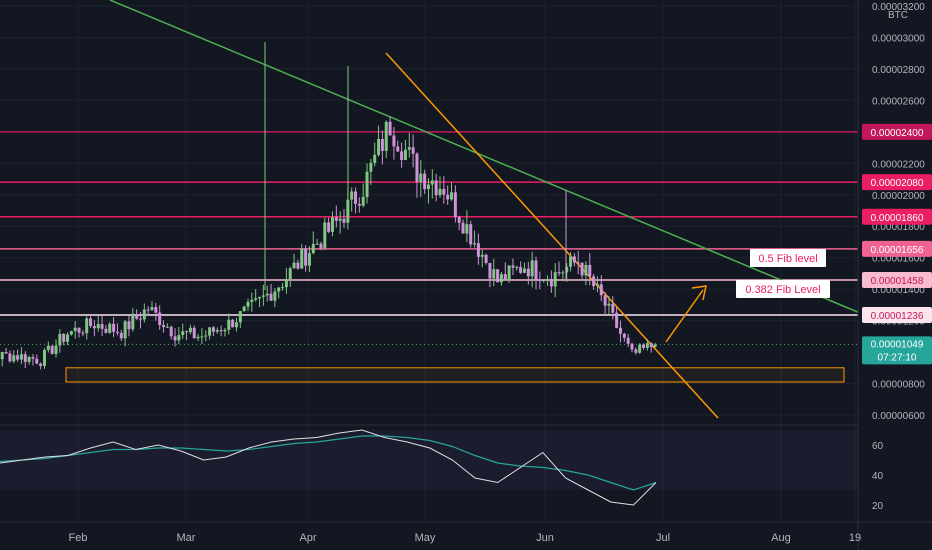 The width and height of the screenshot is (932, 550). I want to click on time-tick-label: 19, so click(855, 538).